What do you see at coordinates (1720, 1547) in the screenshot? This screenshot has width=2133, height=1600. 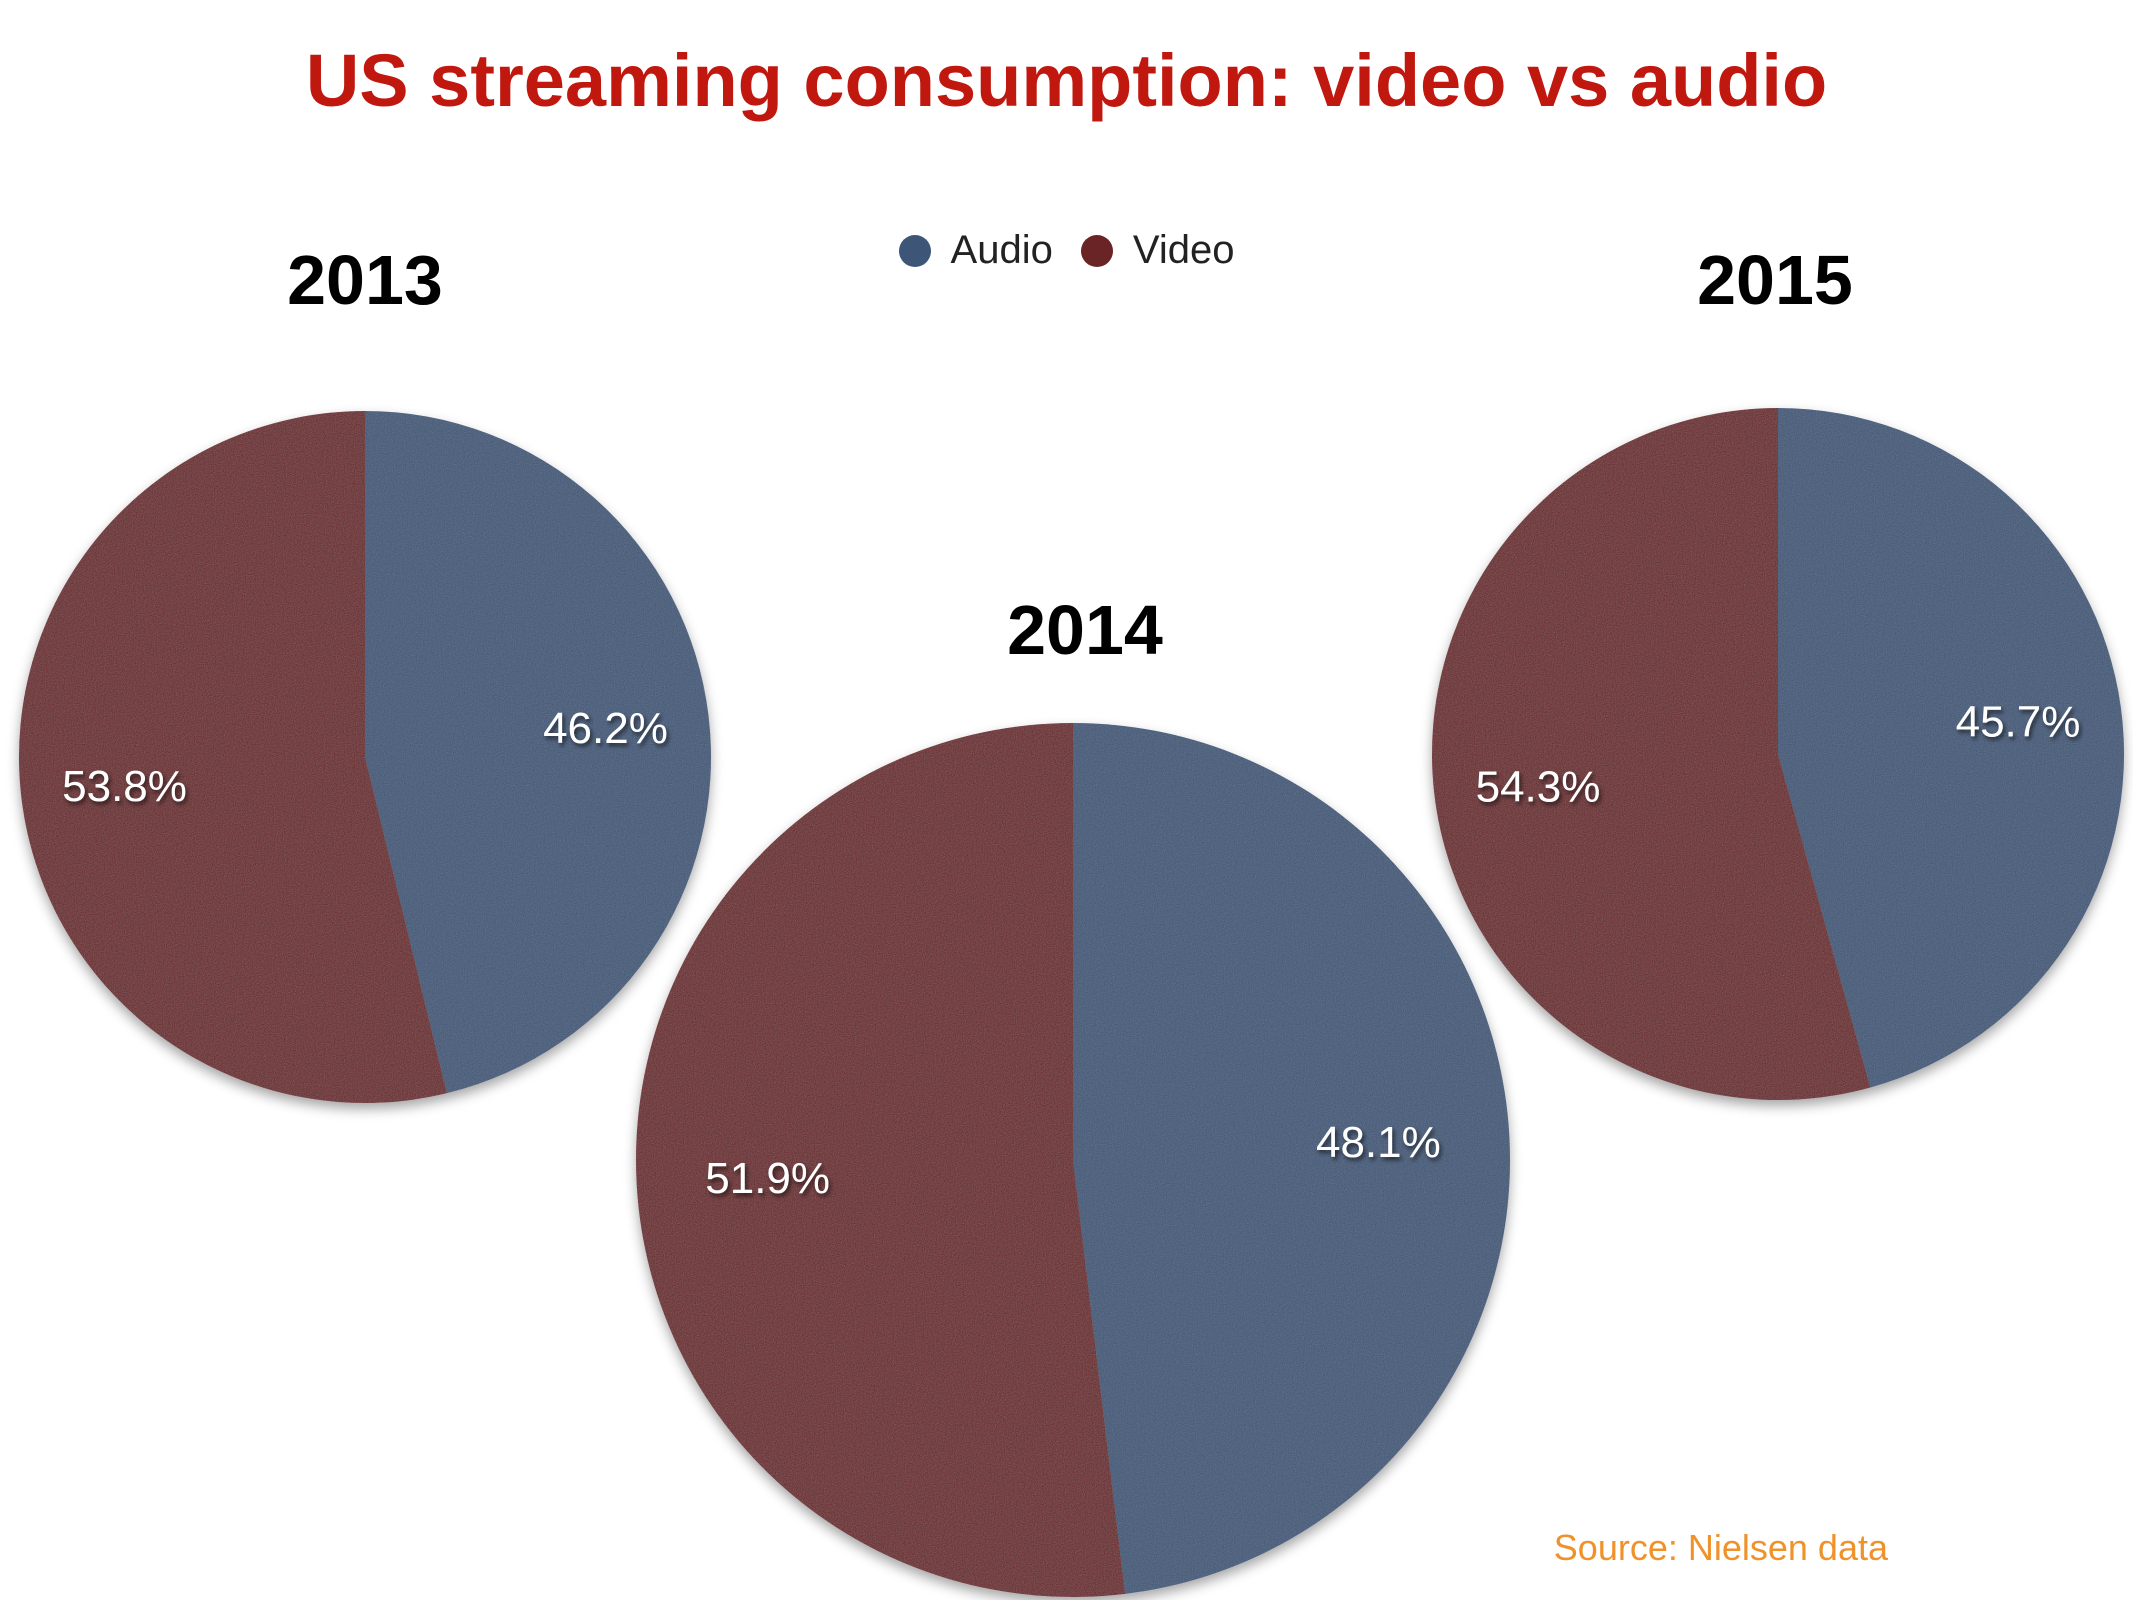 I see `source-note: Source: Nielsen data` at bounding box center [1720, 1547].